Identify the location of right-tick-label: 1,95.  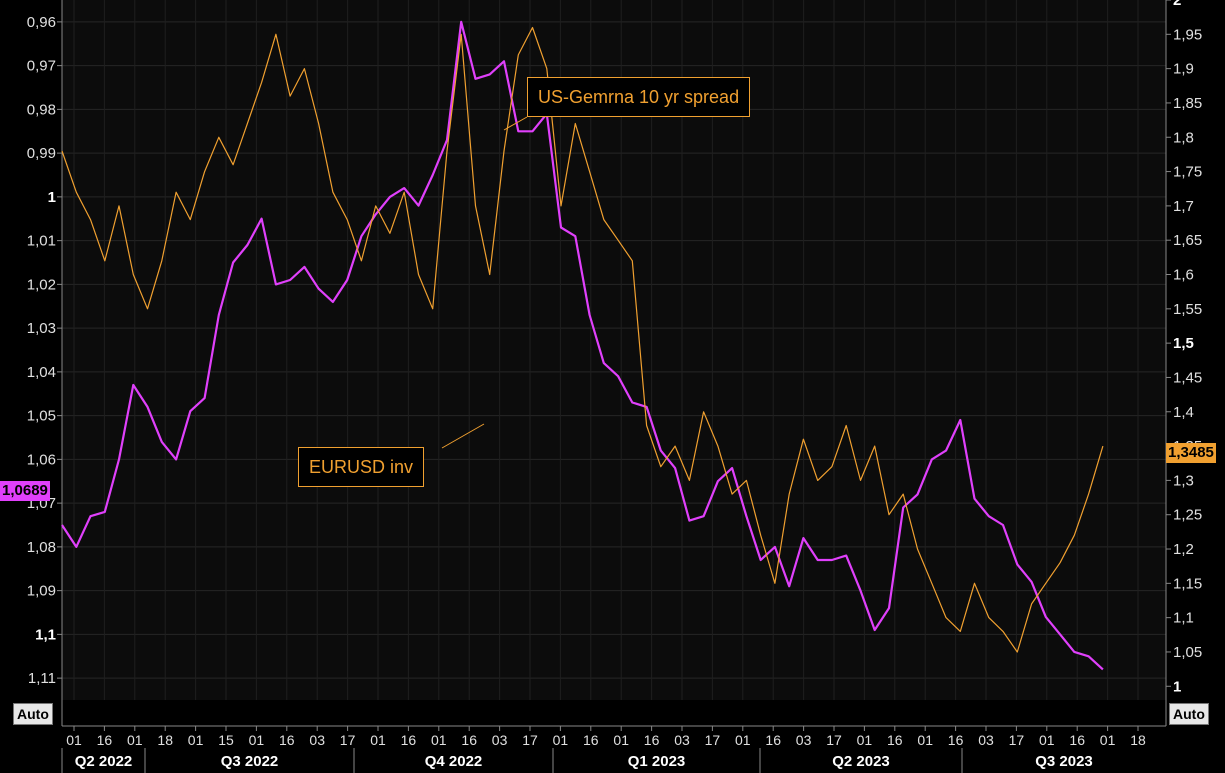
(1187, 34).